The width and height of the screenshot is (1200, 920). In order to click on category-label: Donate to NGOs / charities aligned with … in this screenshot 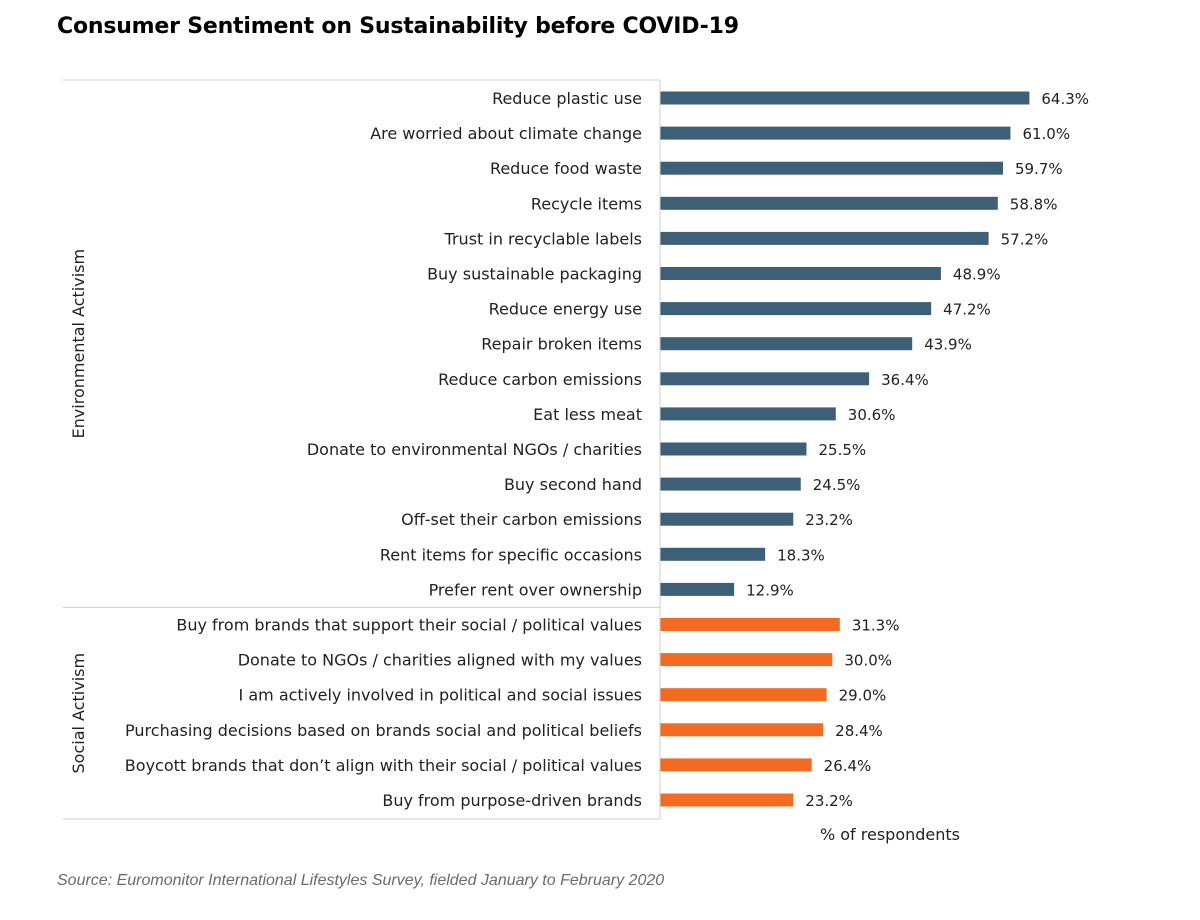, I will do `click(440, 660)`.